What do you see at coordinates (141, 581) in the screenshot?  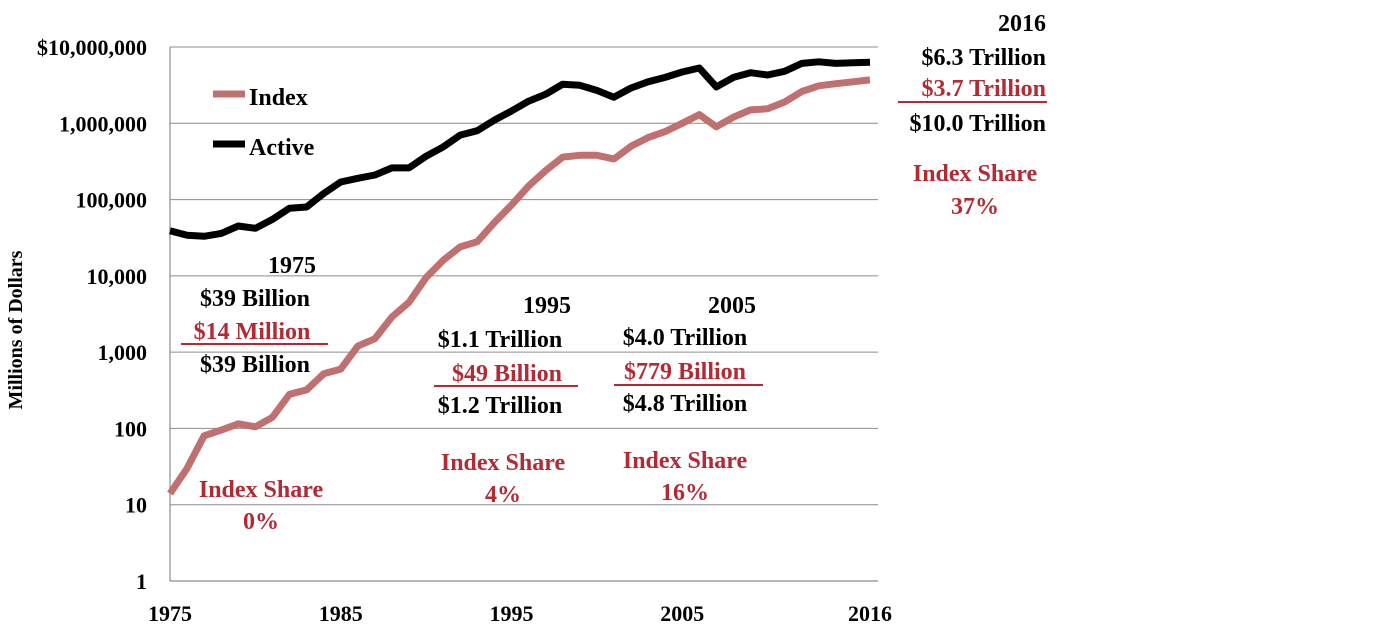 I see `y-tick-label: 1` at bounding box center [141, 581].